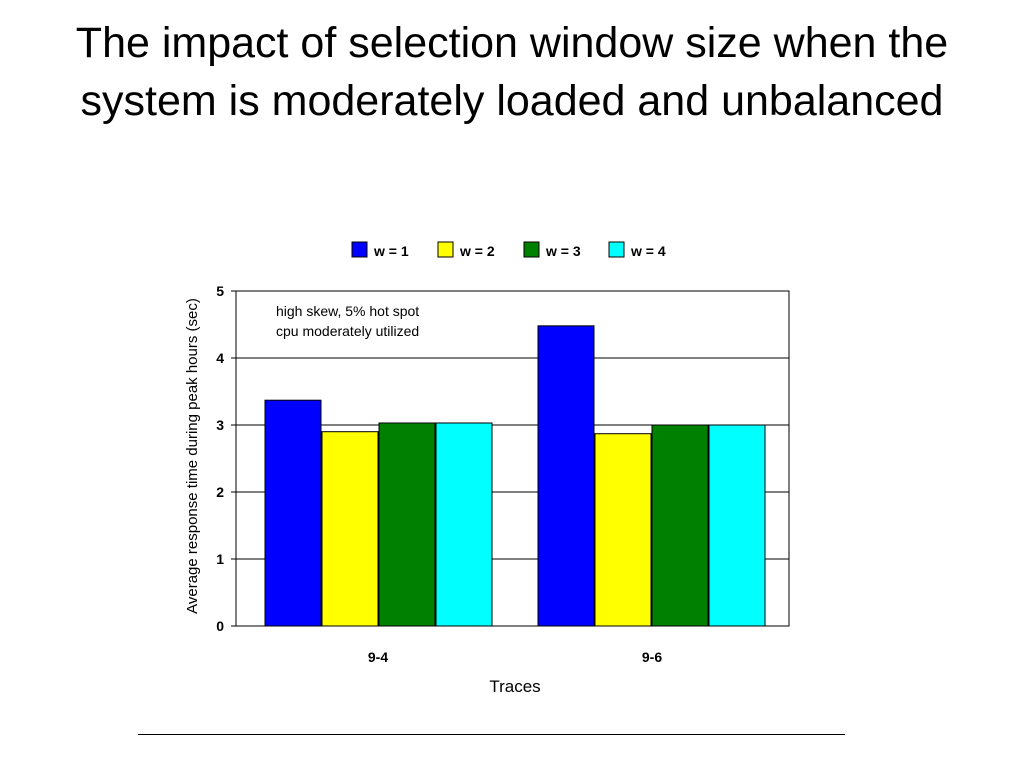 The image size is (1024, 768). What do you see at coordinates (220, 291) in the screenshot?
I see `y-tick-label: 5` at bounding box center [220, 291].